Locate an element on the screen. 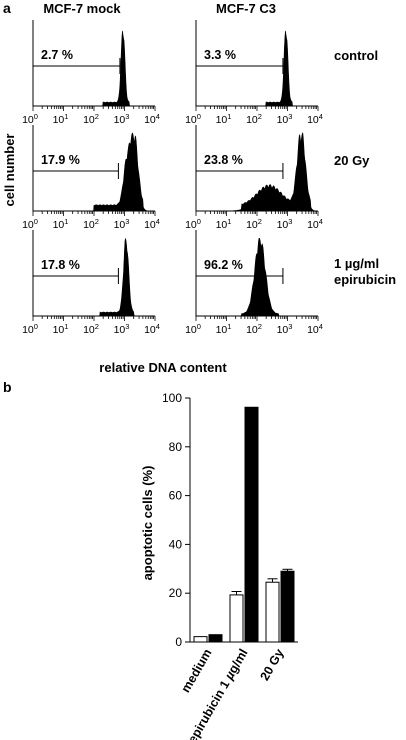 This screenshot has width=406, height=740. category-label: medium is located at coordinates (197, 671).